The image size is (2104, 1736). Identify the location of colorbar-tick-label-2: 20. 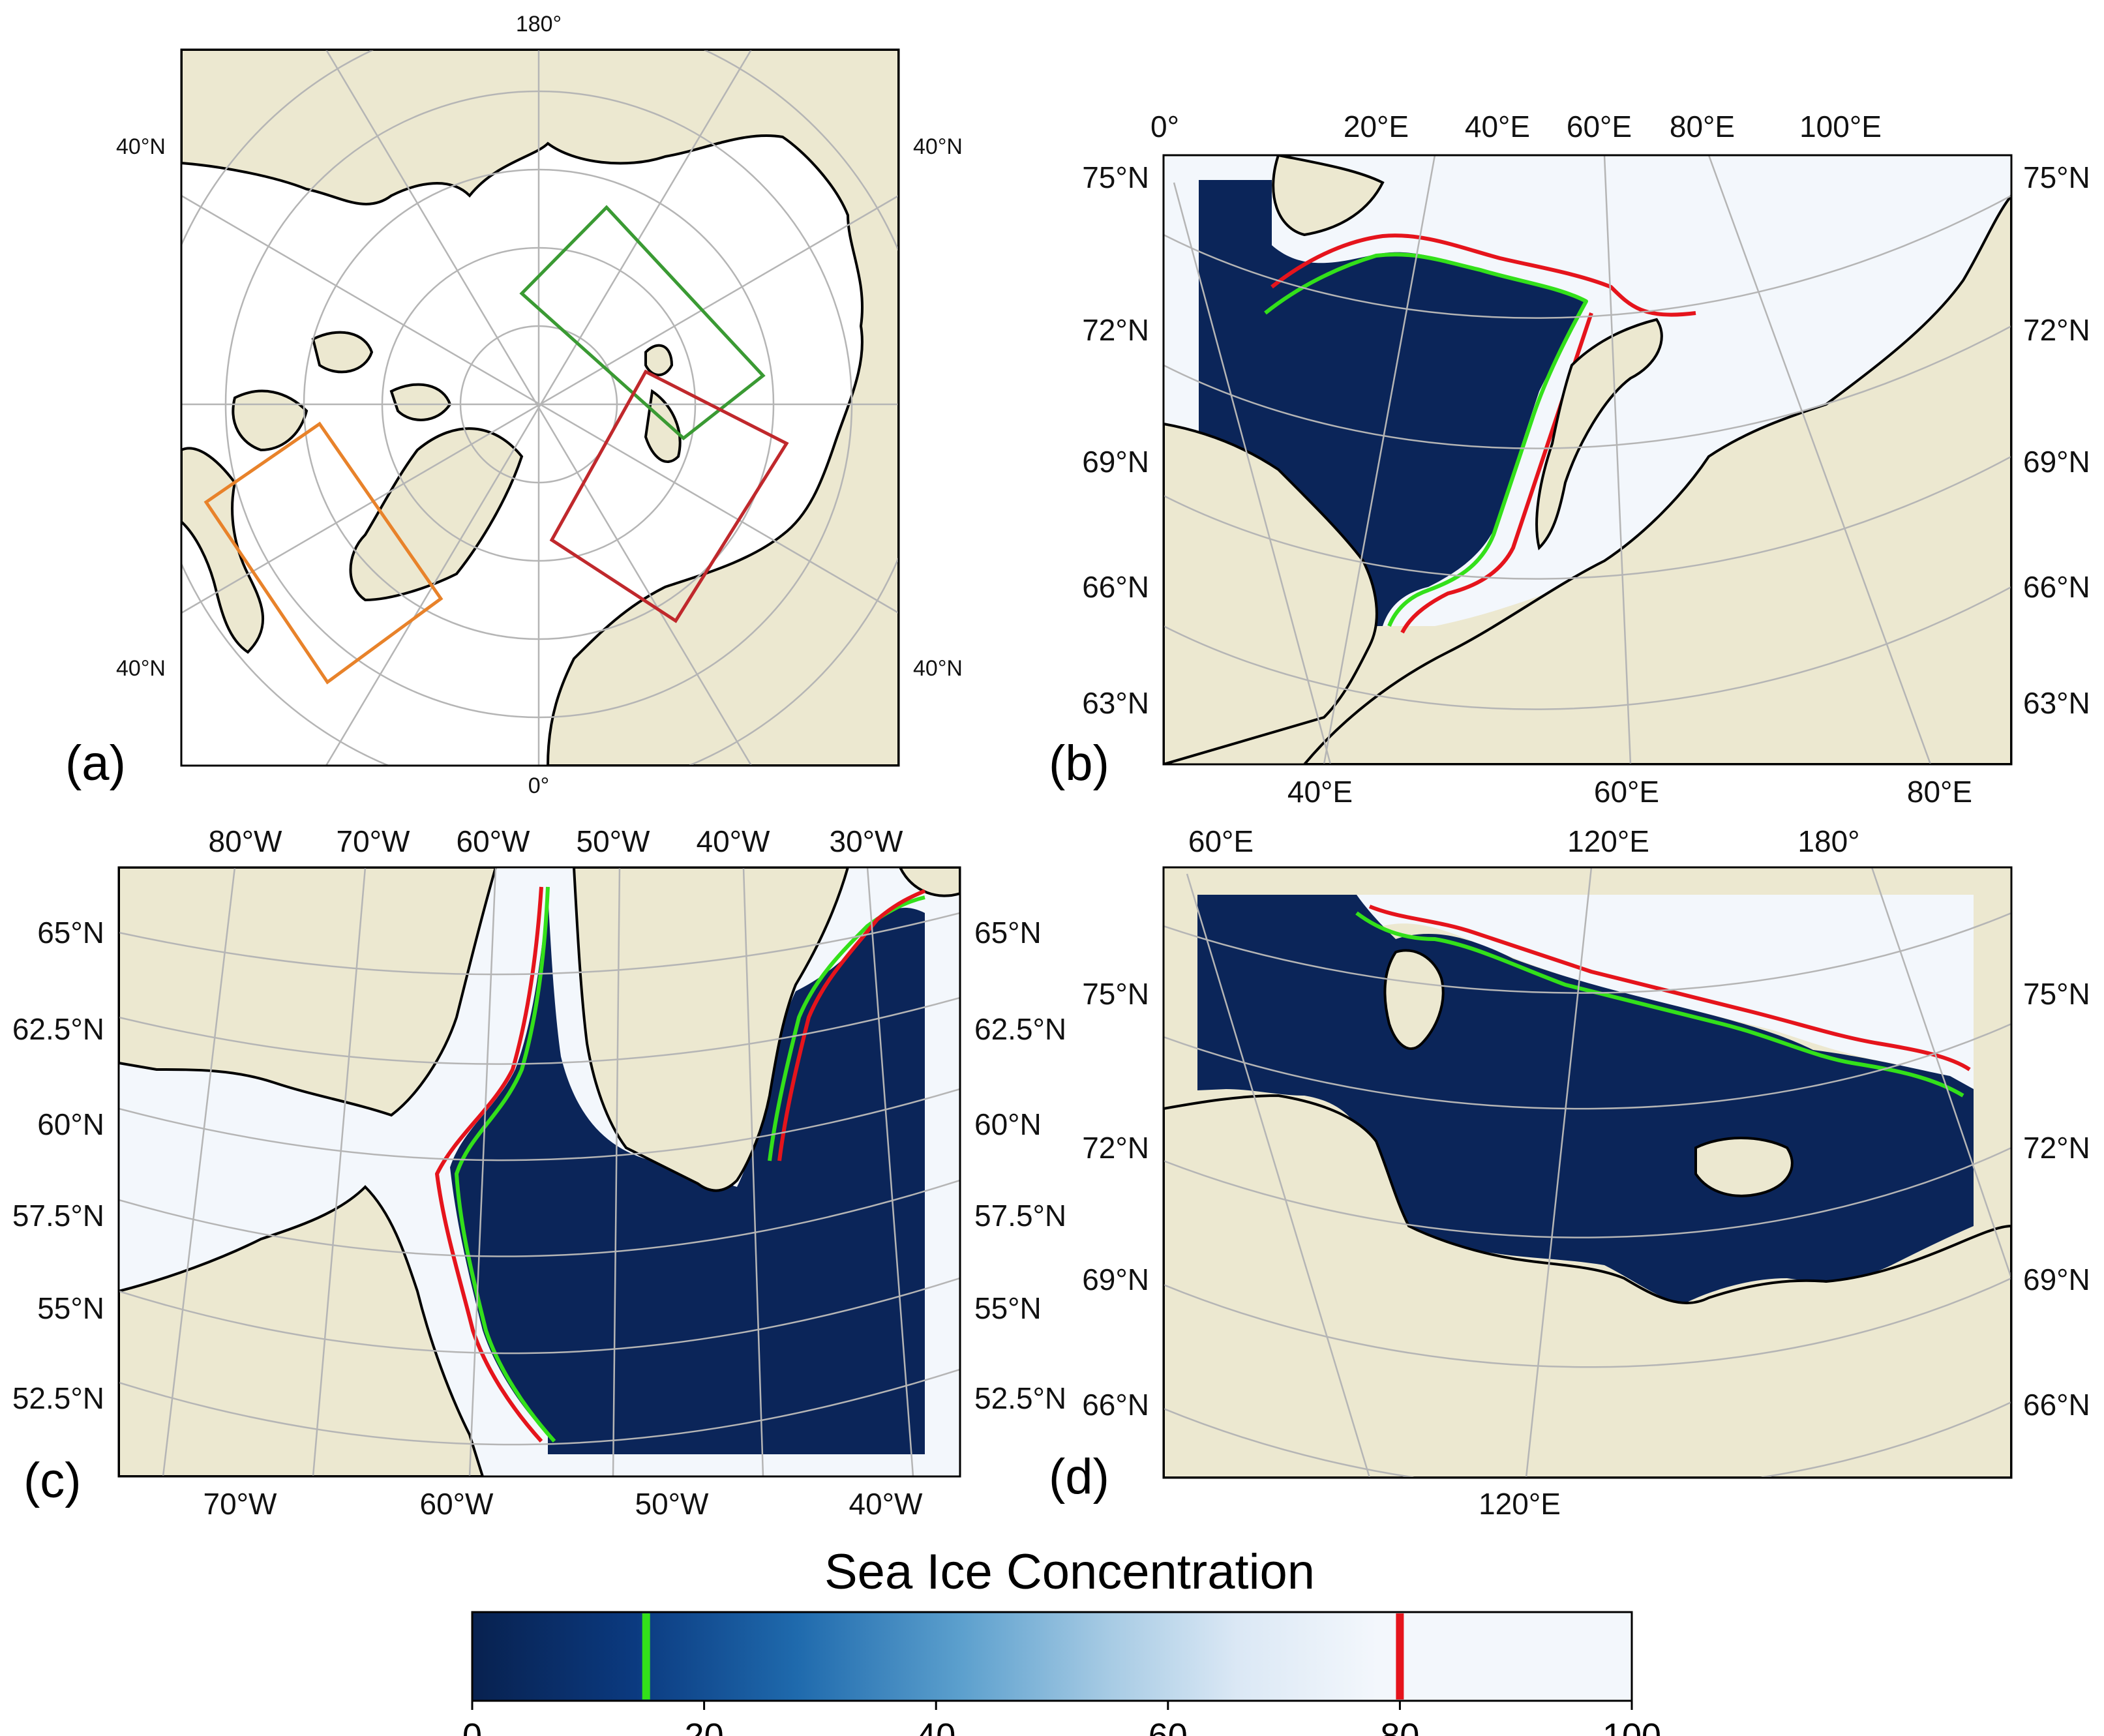
(704, 1726).